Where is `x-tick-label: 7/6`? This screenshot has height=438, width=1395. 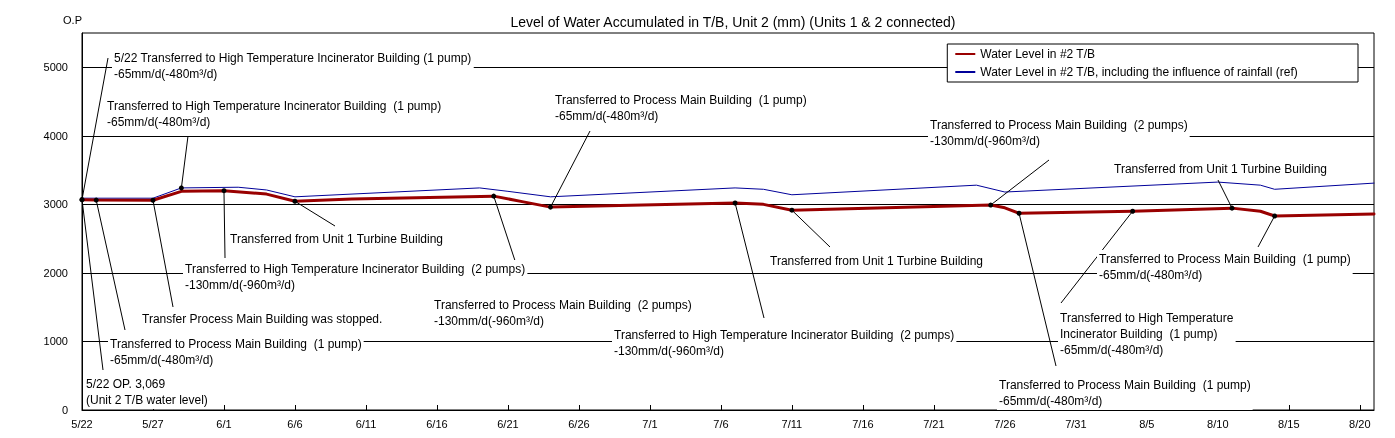
x-tick-label: 7/6 is located at coordinates (721, 423).